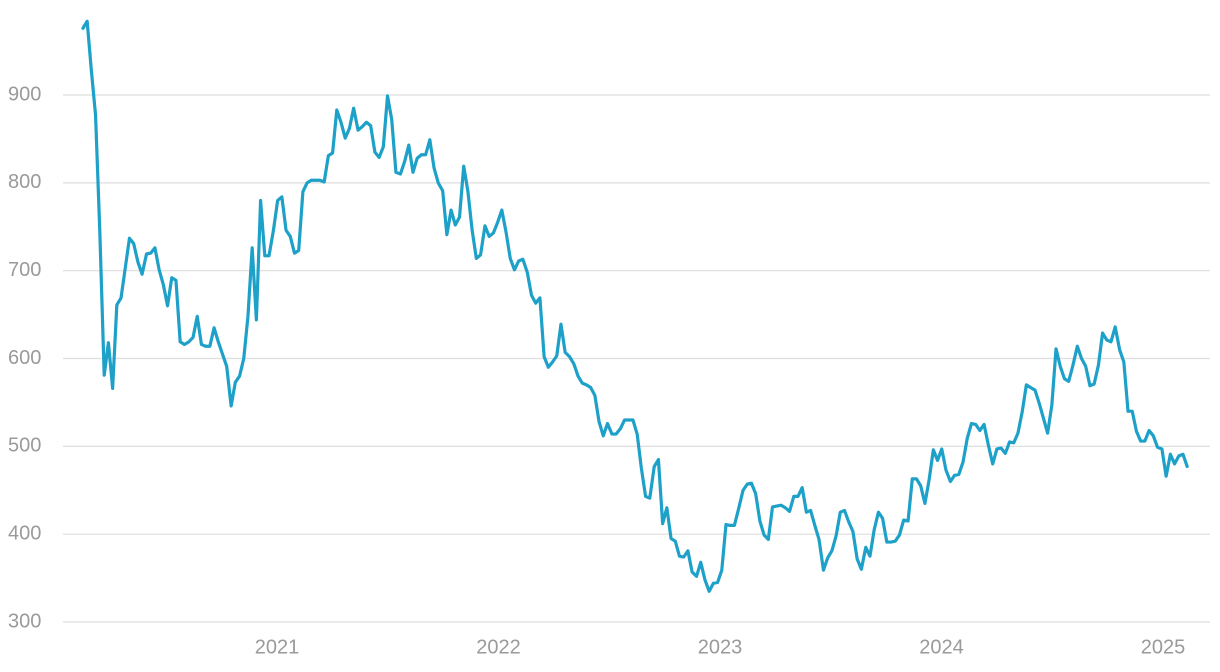  Describe the element at coordinates (24, 94) in the screenshot. I see `y-tick-label: 900` at that location.